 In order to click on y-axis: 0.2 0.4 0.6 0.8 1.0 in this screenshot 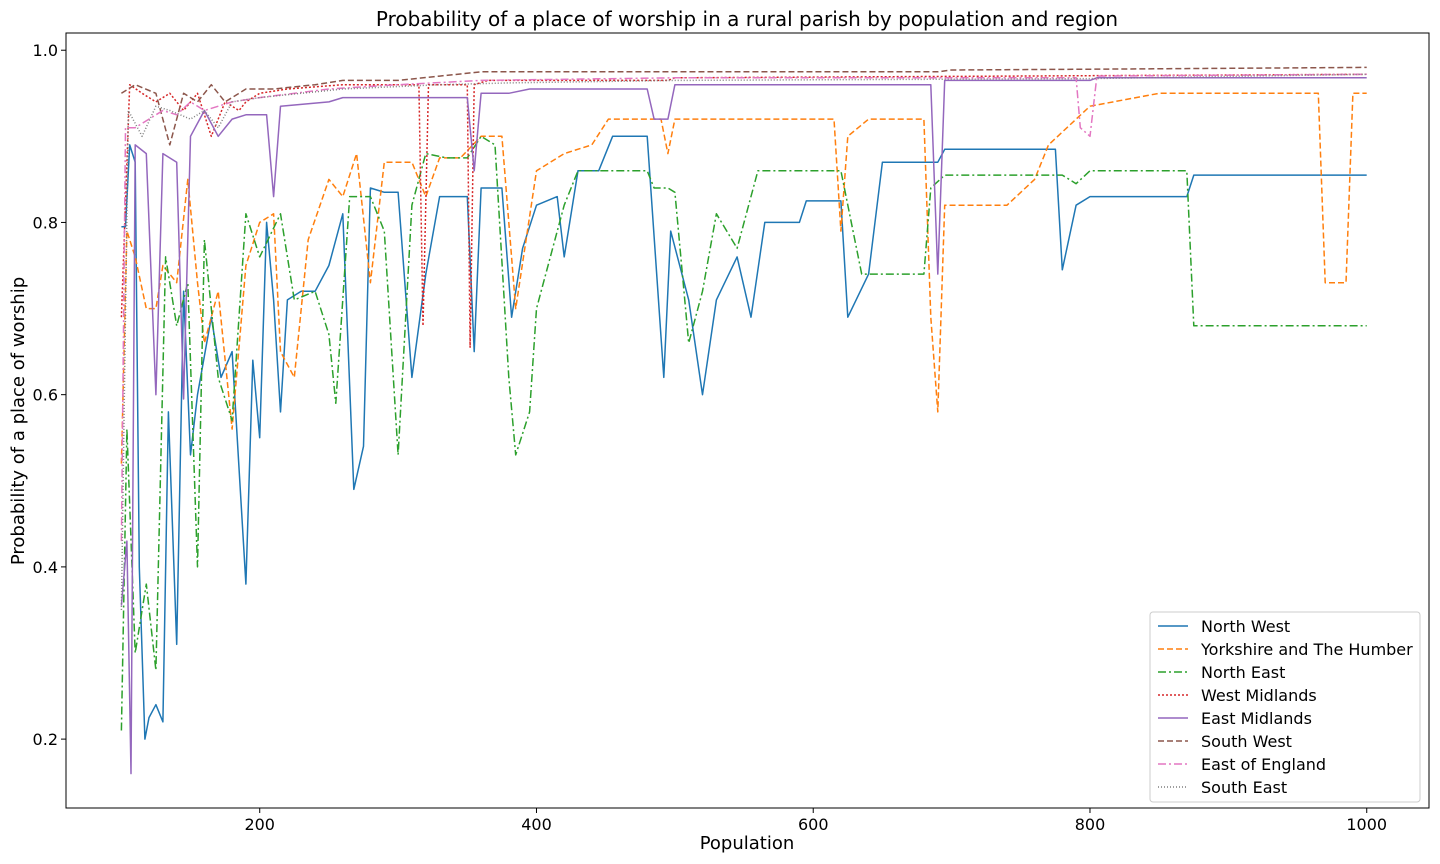, I will do `click(49, 395)`.